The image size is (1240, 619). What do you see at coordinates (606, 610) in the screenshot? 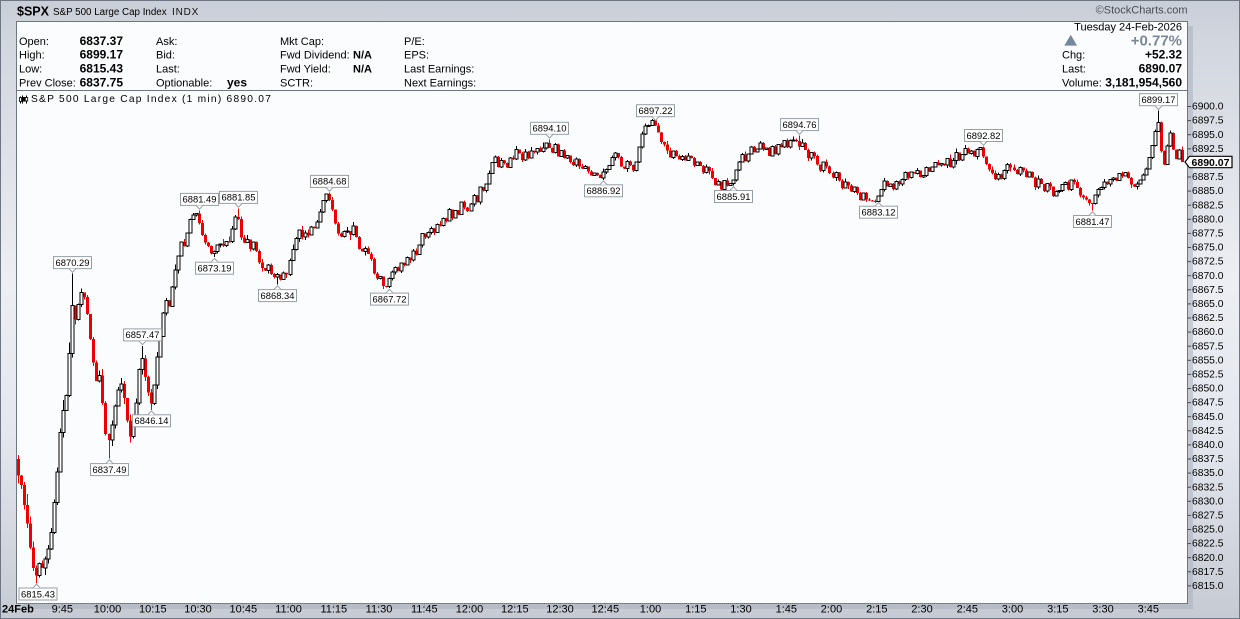
I see `svg-text: 12:45` at bounding box center [606, 610].